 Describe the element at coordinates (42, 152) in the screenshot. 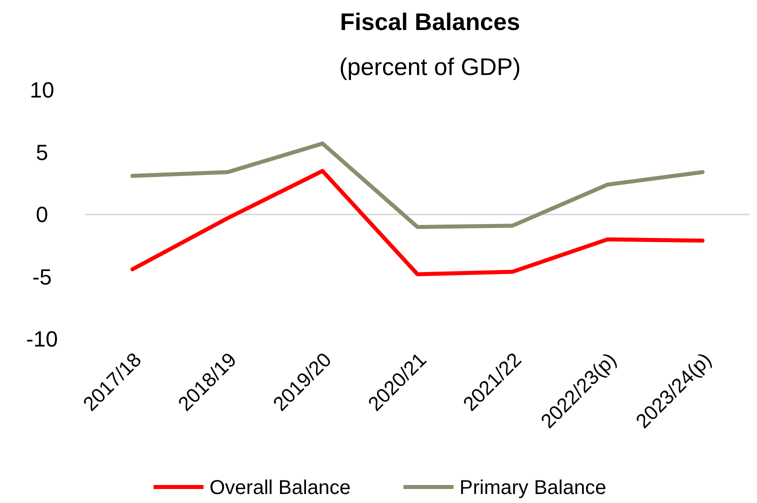

I see `y-tick-label: 5` at that location.